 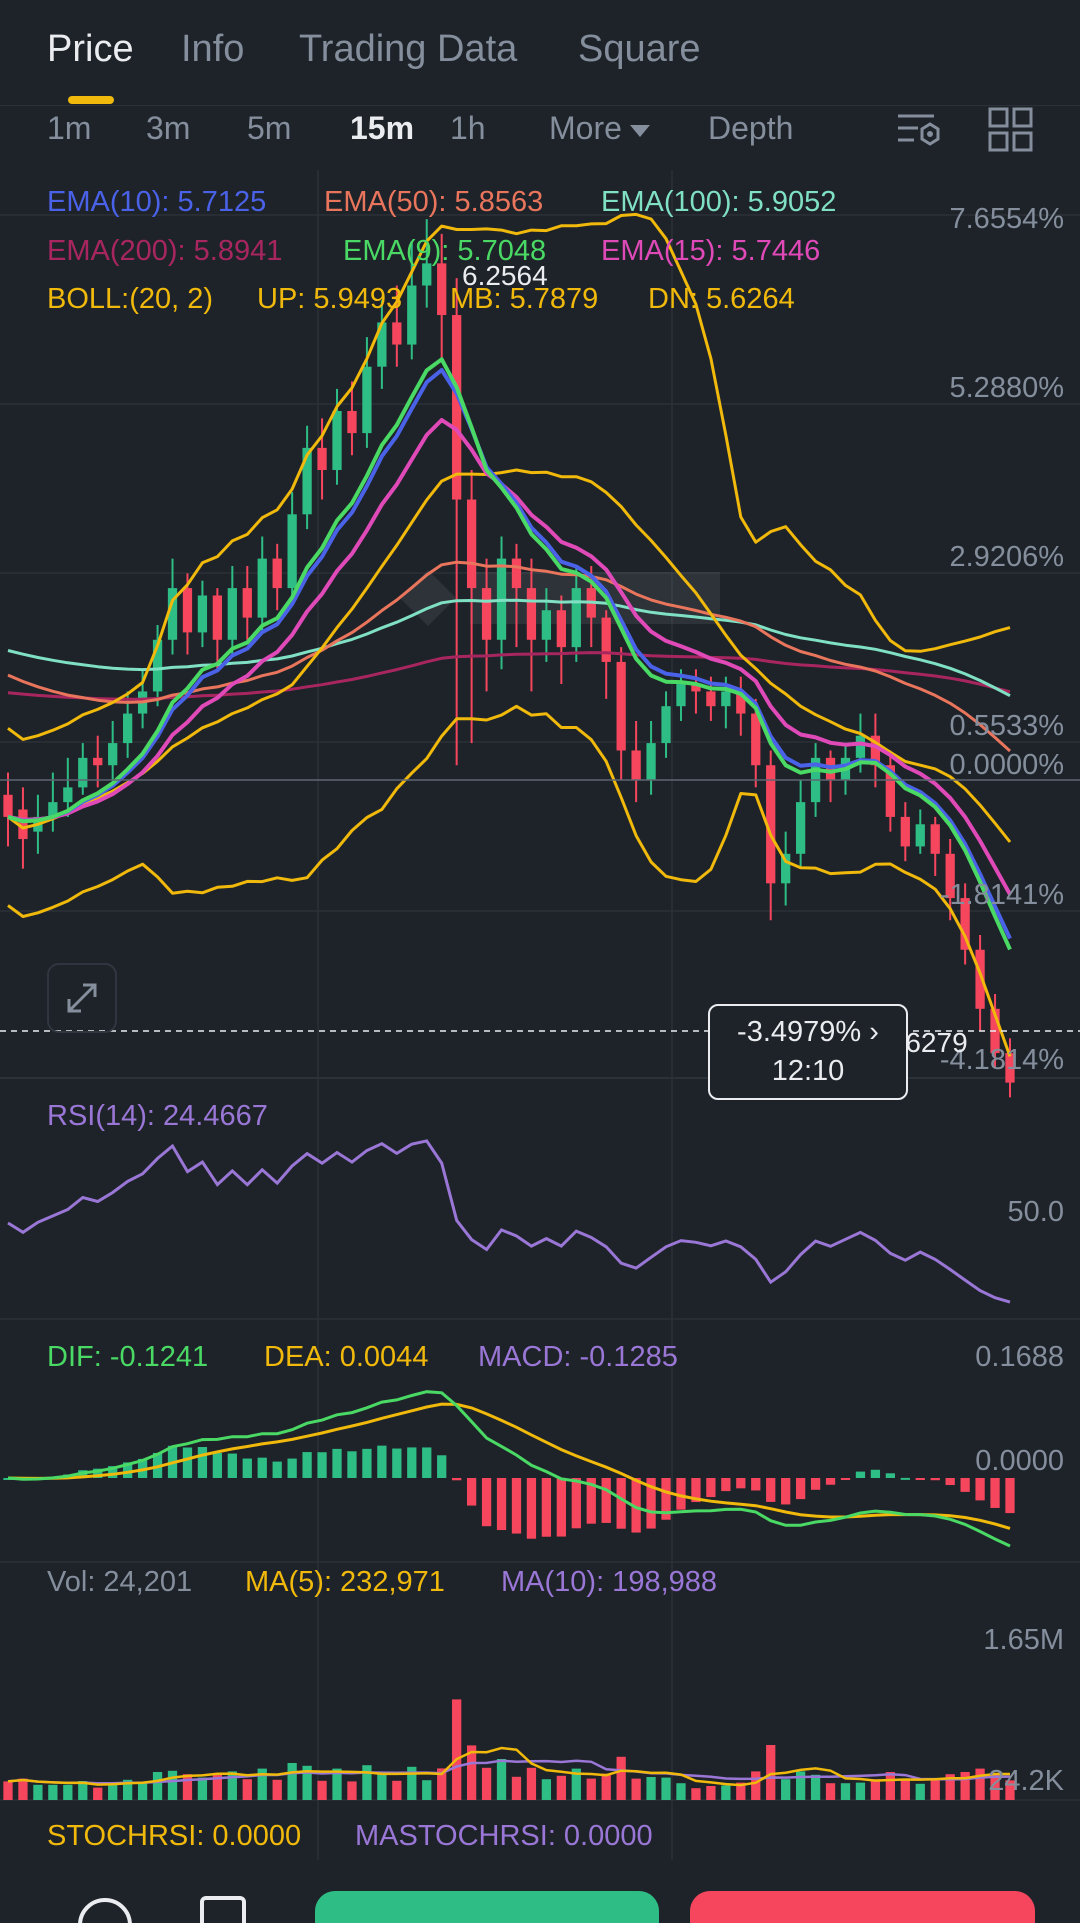 I want to click on ema200-line, so click(x=509, y=676).